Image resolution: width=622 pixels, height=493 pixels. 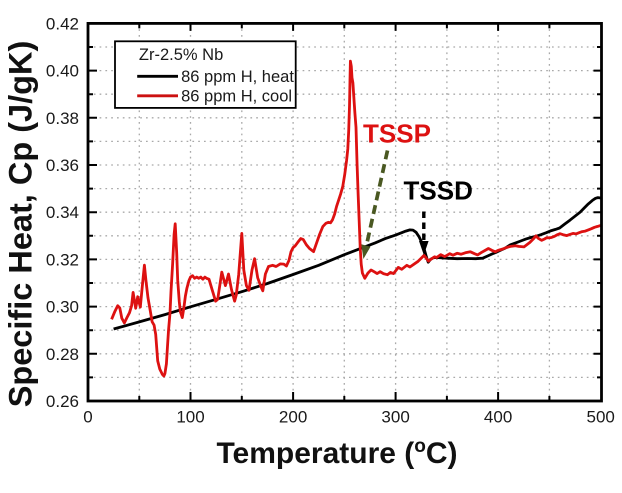 What do you see at coordinates (62, 401) in the screenshot?
I see `svg-text: 0.26` at bounding box center [62, 401].